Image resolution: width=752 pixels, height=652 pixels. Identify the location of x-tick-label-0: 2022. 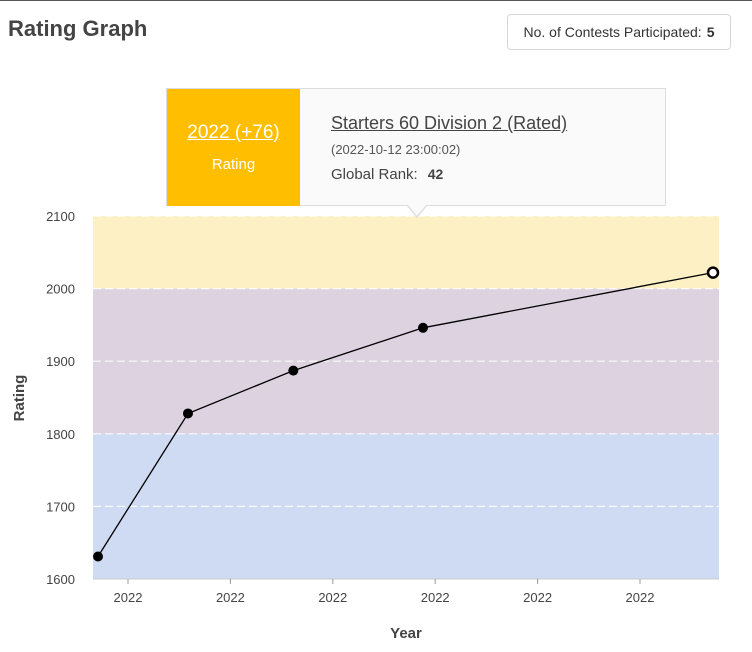
(128, 597).